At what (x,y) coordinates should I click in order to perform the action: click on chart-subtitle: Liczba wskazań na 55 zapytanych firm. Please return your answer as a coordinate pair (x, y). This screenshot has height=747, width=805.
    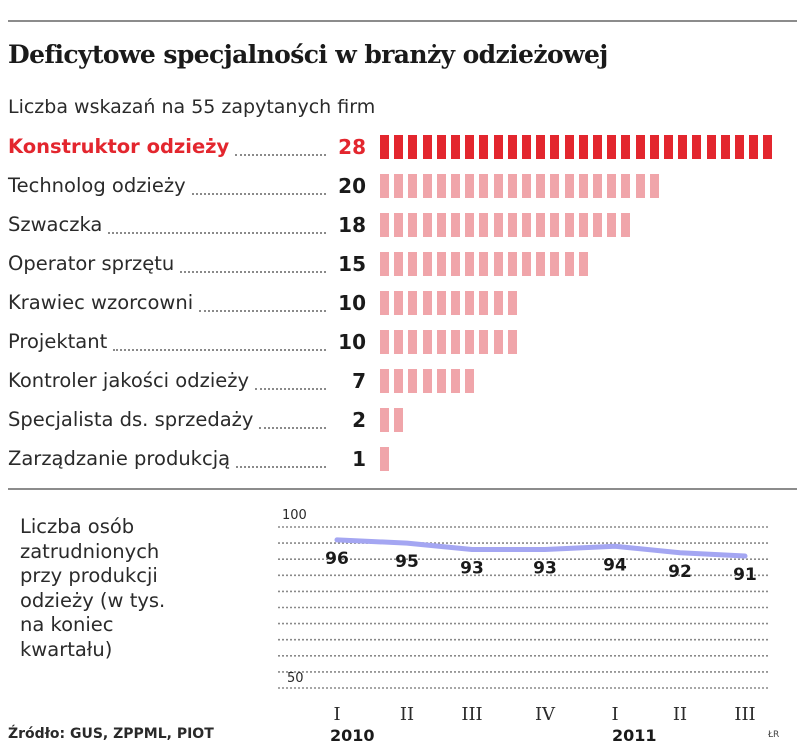
    Looking at the image, I should click on (192, 107).